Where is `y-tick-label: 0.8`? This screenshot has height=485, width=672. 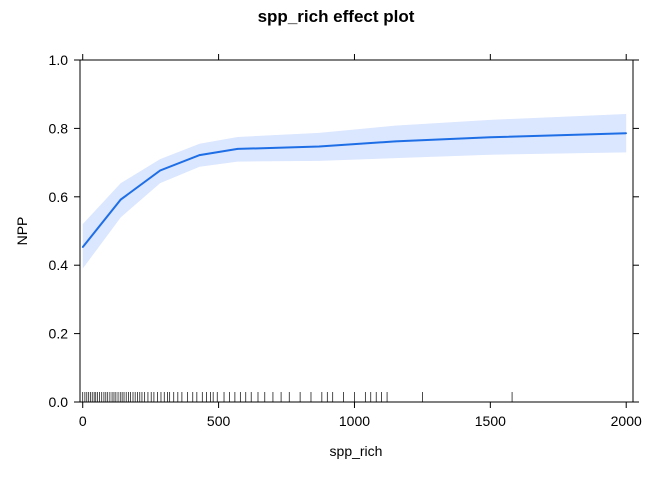
y-tick-label: 0.8 is located at coordinates (59, 128).